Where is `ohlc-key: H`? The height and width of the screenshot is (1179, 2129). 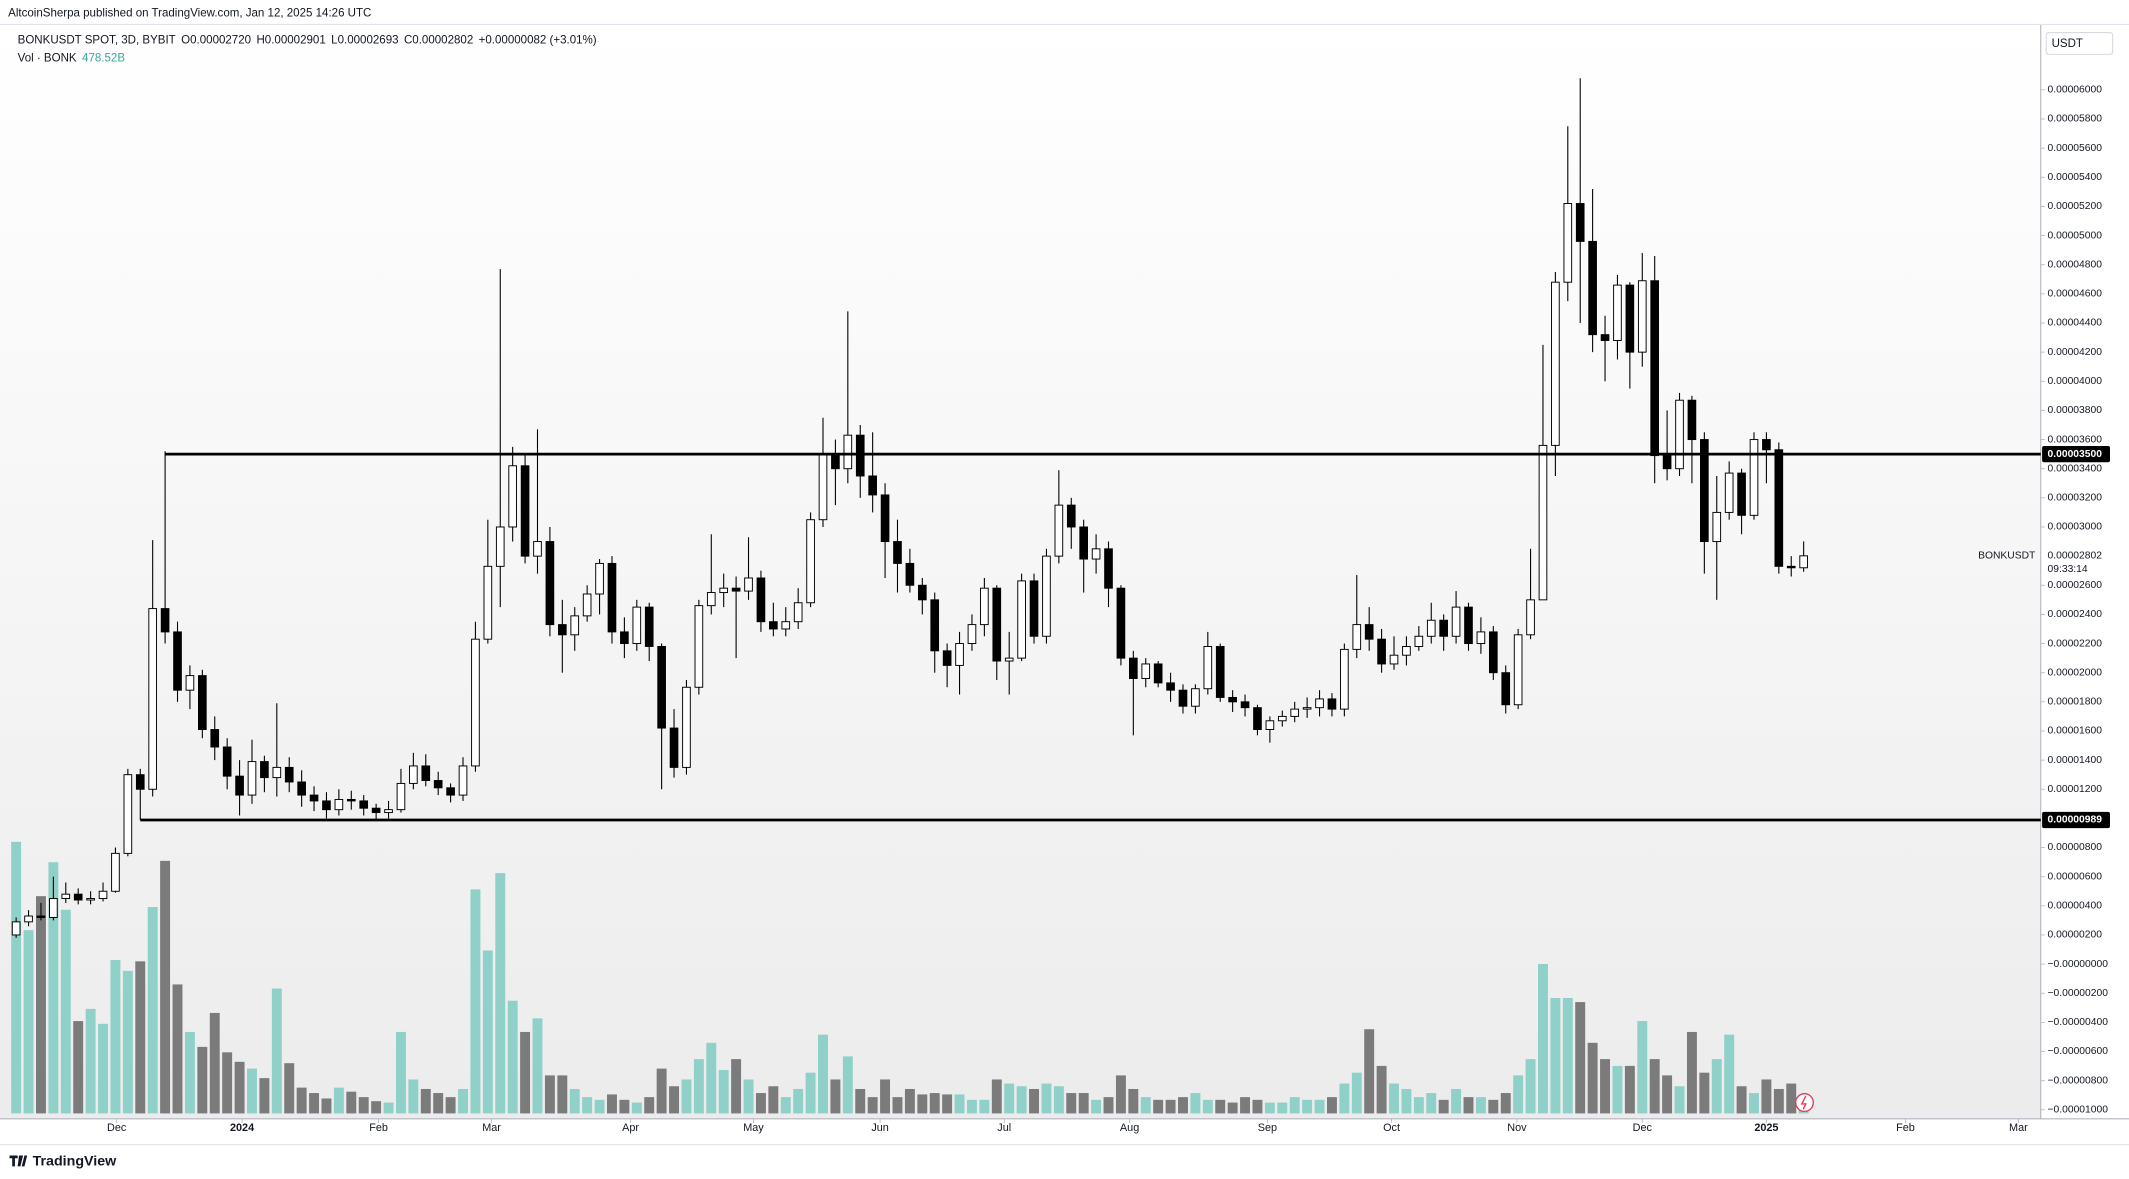
ohlc-key: H is located at coordinates (260, 41).